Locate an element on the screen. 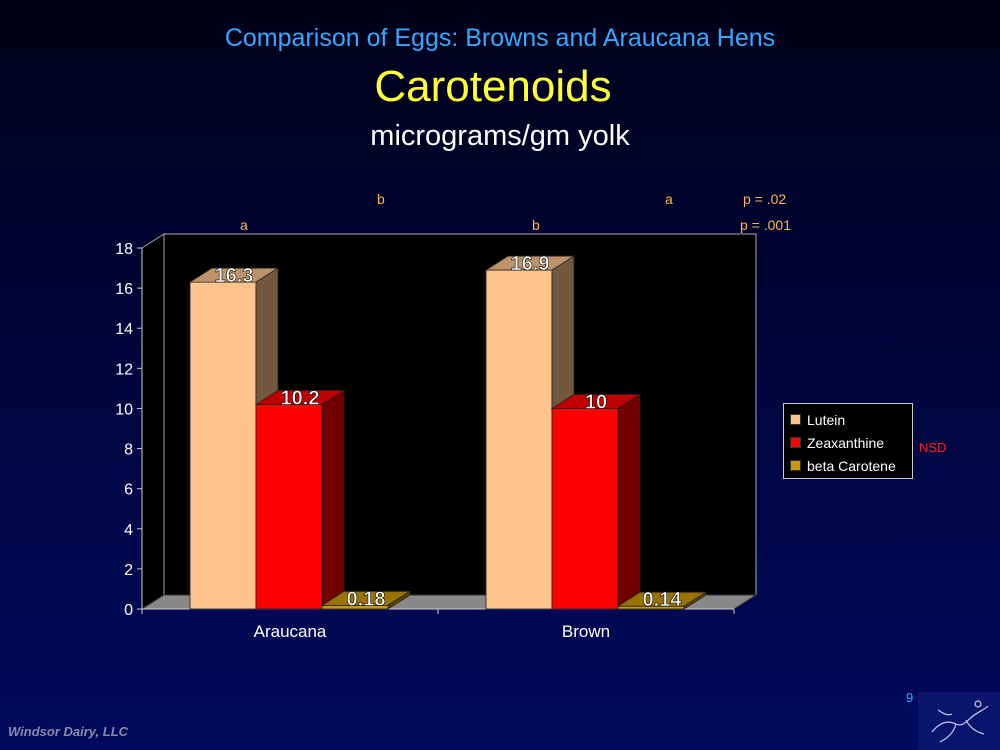  annotation-p-value-zeaxanthine: p = .001 is located at coordinates (765, 225).